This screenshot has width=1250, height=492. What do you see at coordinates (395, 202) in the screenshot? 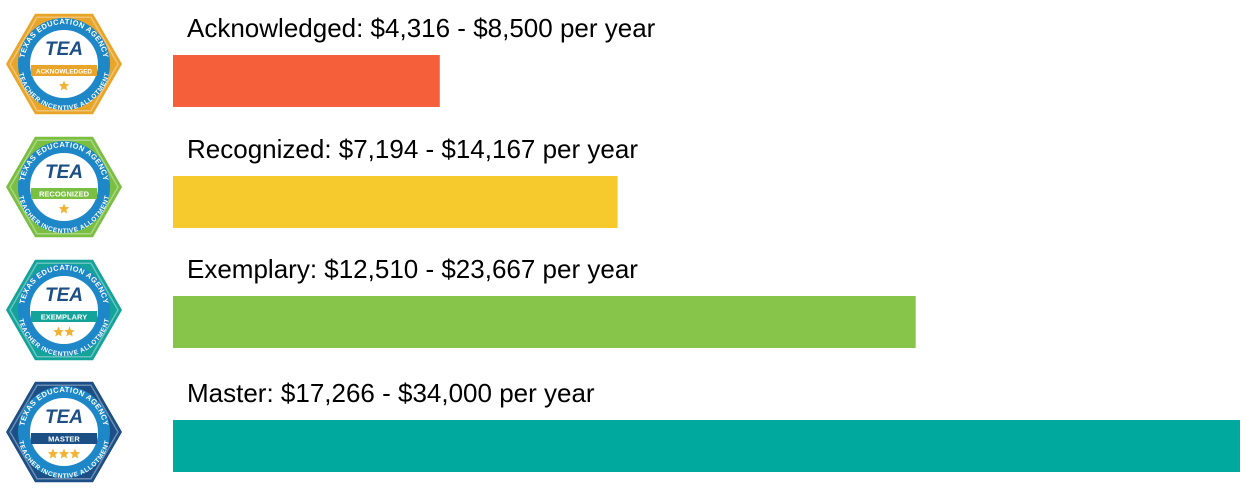
I see `bar-recognized` at bounding box center [395, 202].